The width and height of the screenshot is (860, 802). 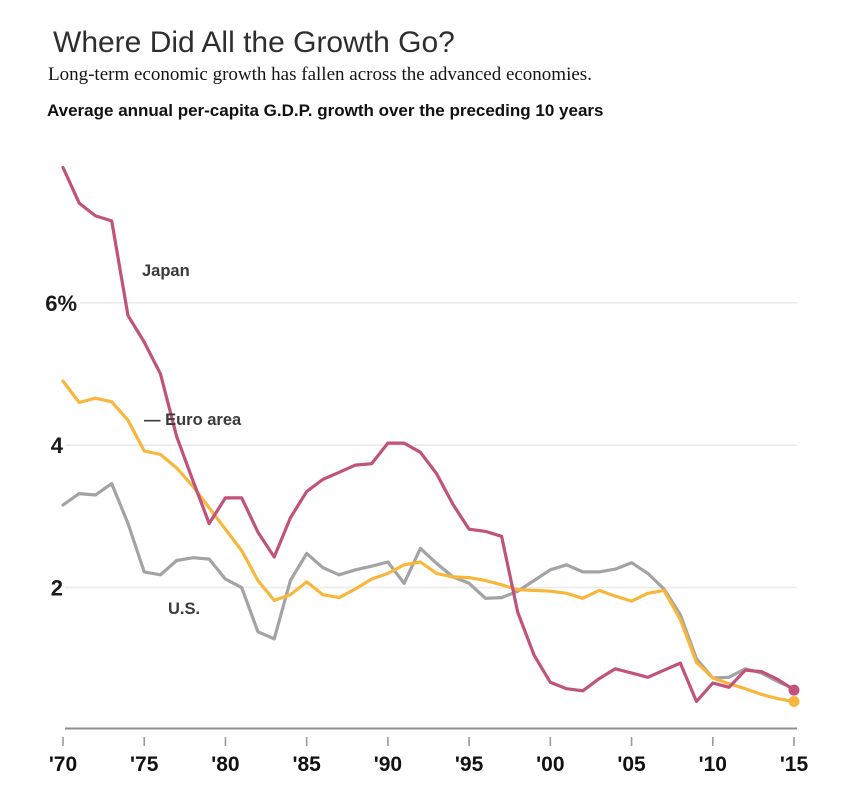 What do you see at coordinates (794, 764) in the screenshot?
I see `x-tick-label: '15` at bounding box center [794, 764].